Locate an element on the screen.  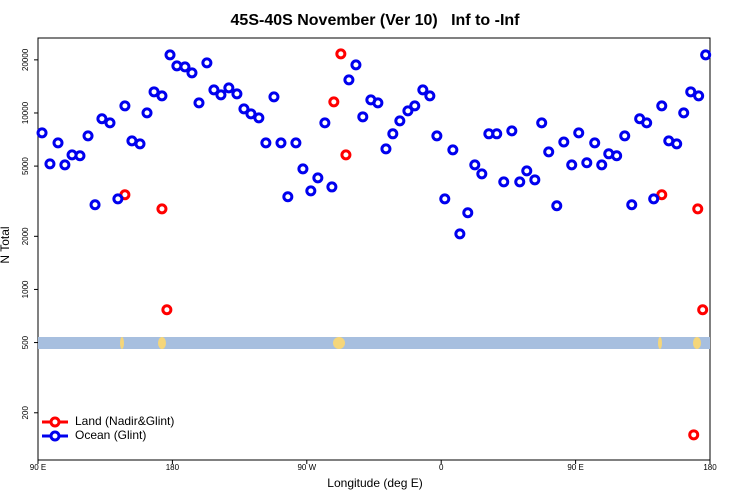
y-tick-label: 1000 is located at coordinates (25, 289).